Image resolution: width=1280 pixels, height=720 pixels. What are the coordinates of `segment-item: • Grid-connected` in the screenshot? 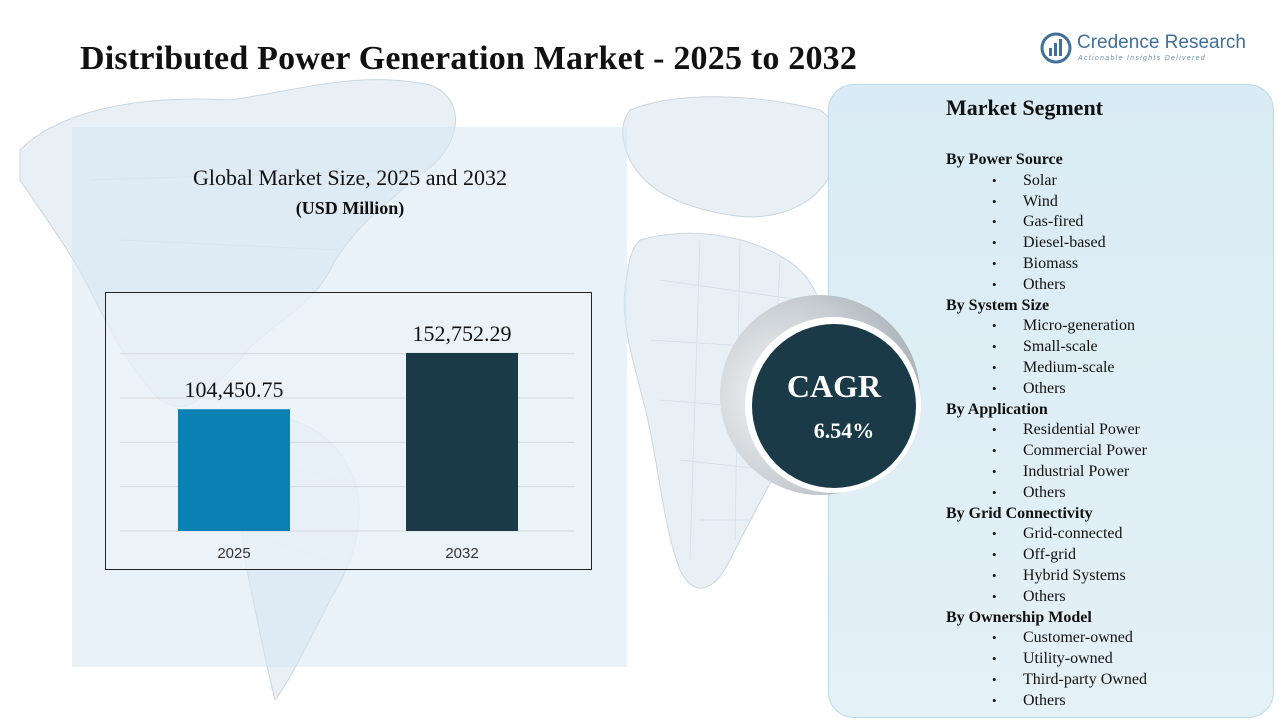 It's located at (1106, 534).